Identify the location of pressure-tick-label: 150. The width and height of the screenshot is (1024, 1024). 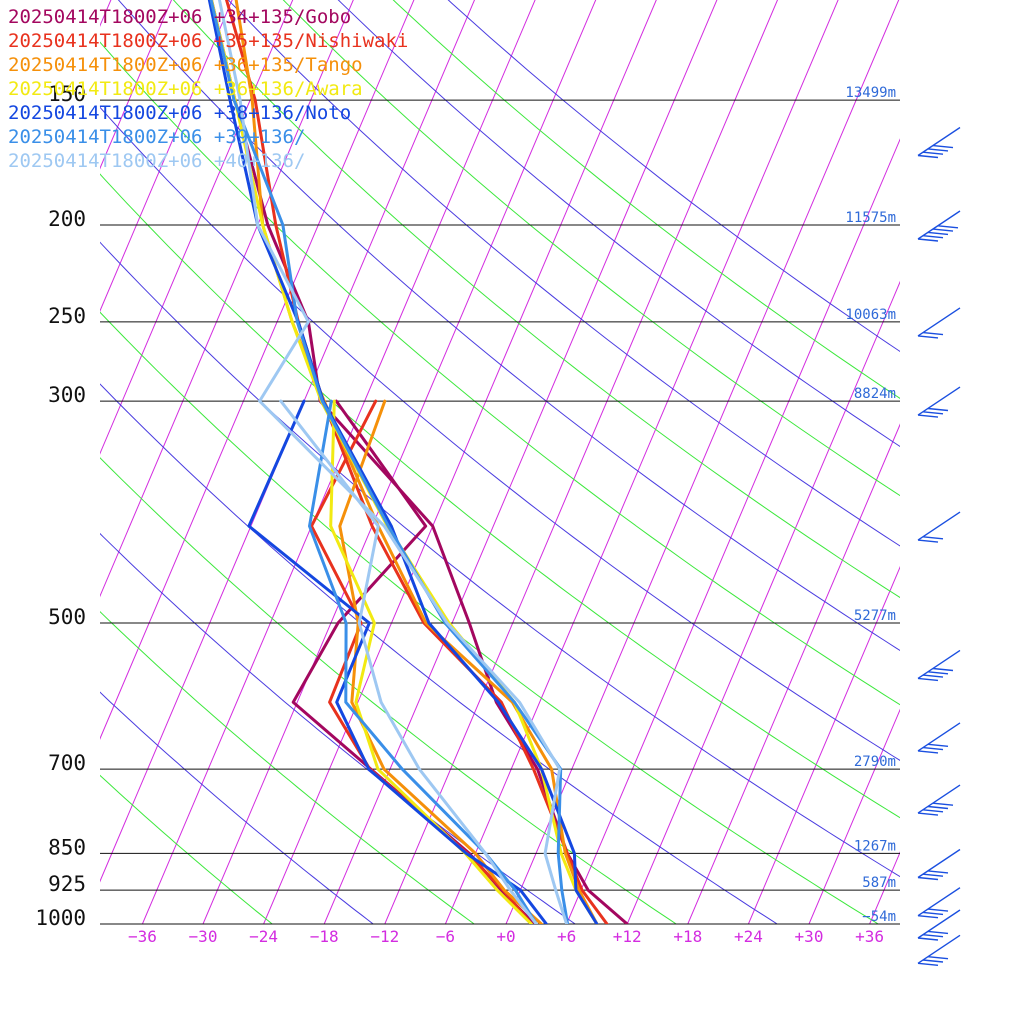
(67, 94).